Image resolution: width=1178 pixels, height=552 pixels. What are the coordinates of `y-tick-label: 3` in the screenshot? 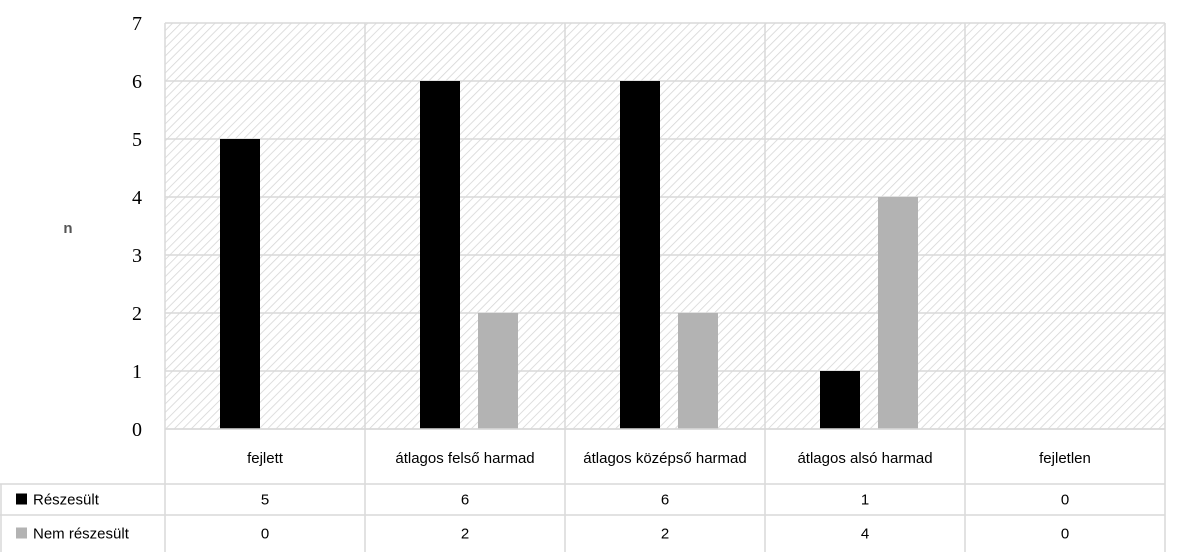 It's located at (137, 256).